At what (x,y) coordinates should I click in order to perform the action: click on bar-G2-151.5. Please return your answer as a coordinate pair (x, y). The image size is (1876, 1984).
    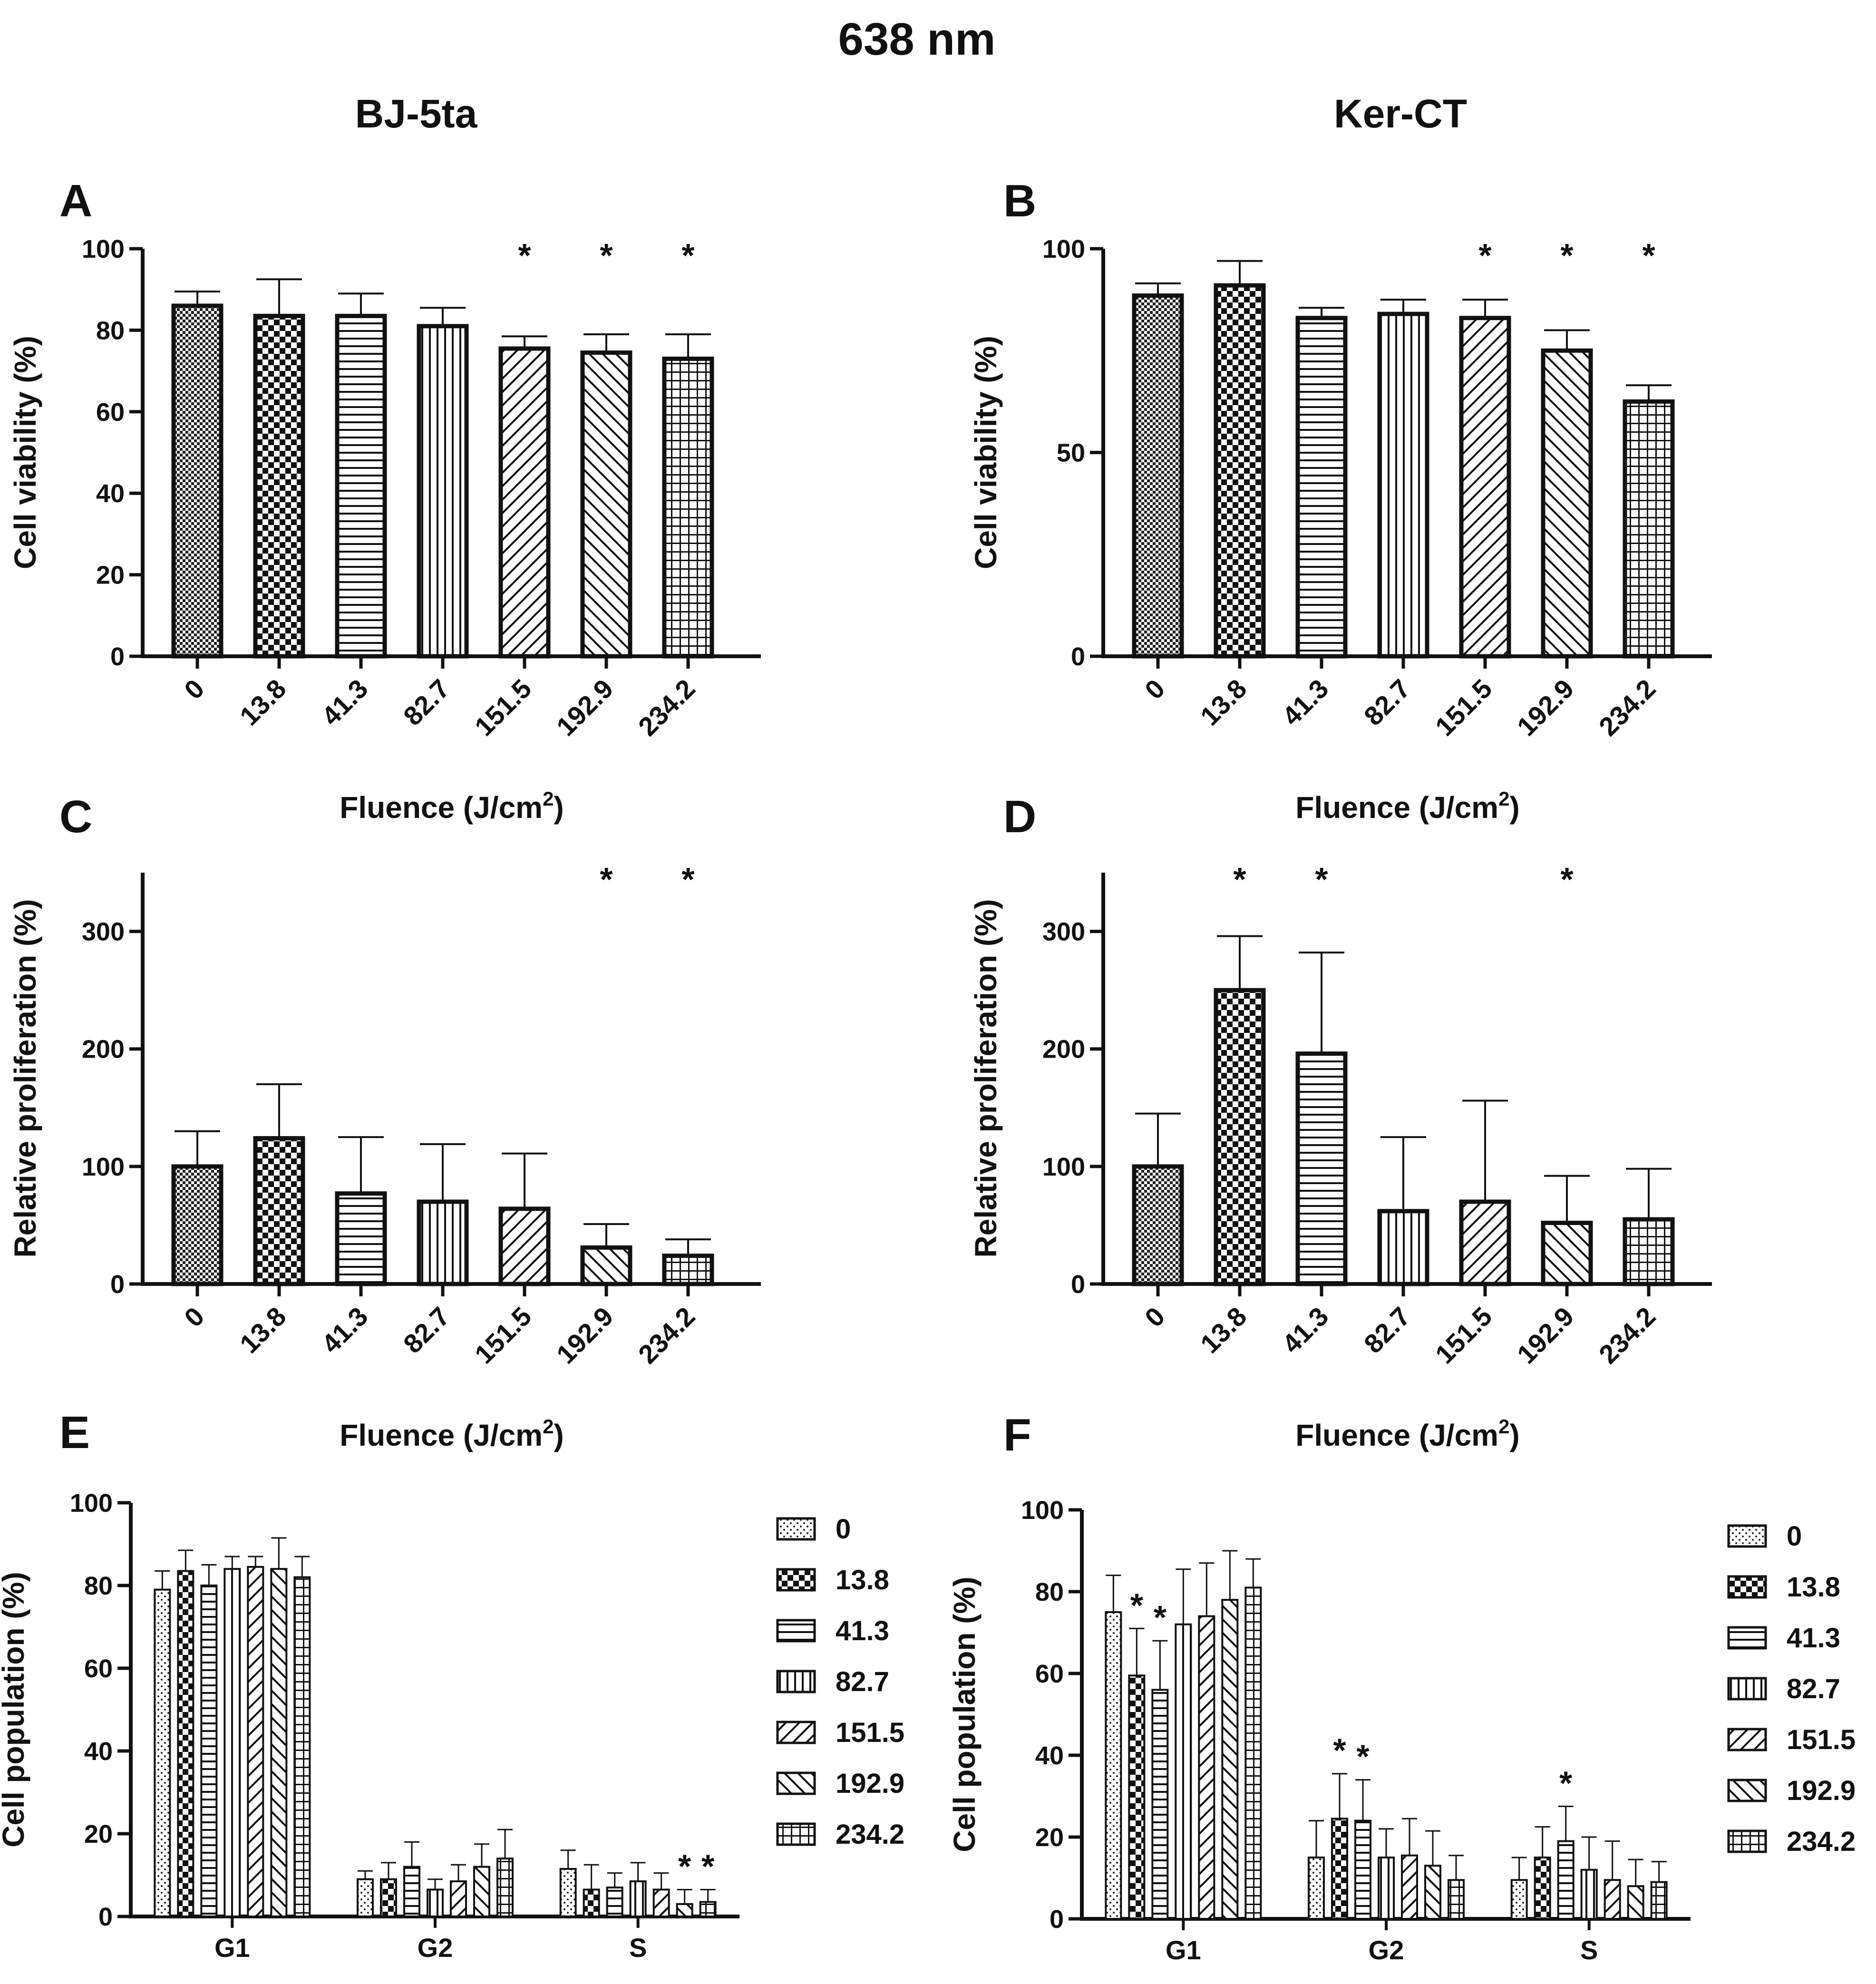
    Looking at the image, I should click on (459, 1899).